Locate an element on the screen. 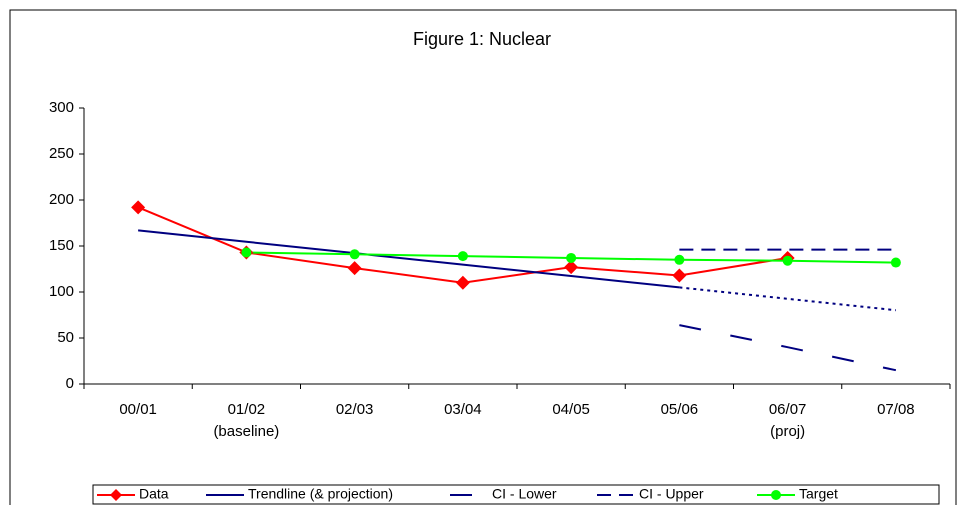  y-tick-label: 250 is located at coordinates (61, 153).